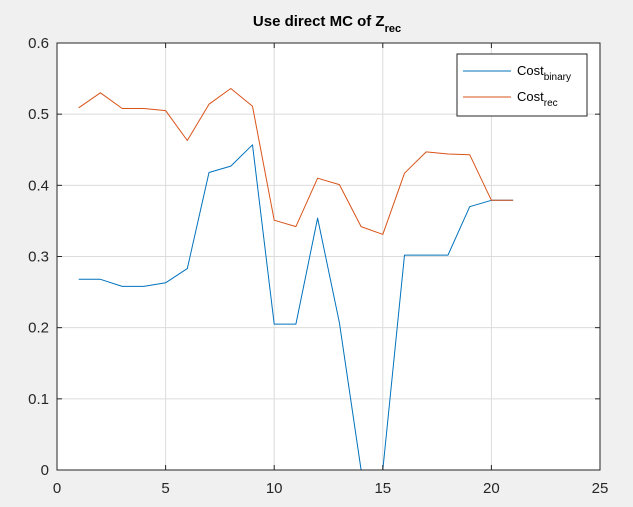  Describe the element at coordinates (57, 488) in the screenshot. I see `x-tick-label: 0` at that location.